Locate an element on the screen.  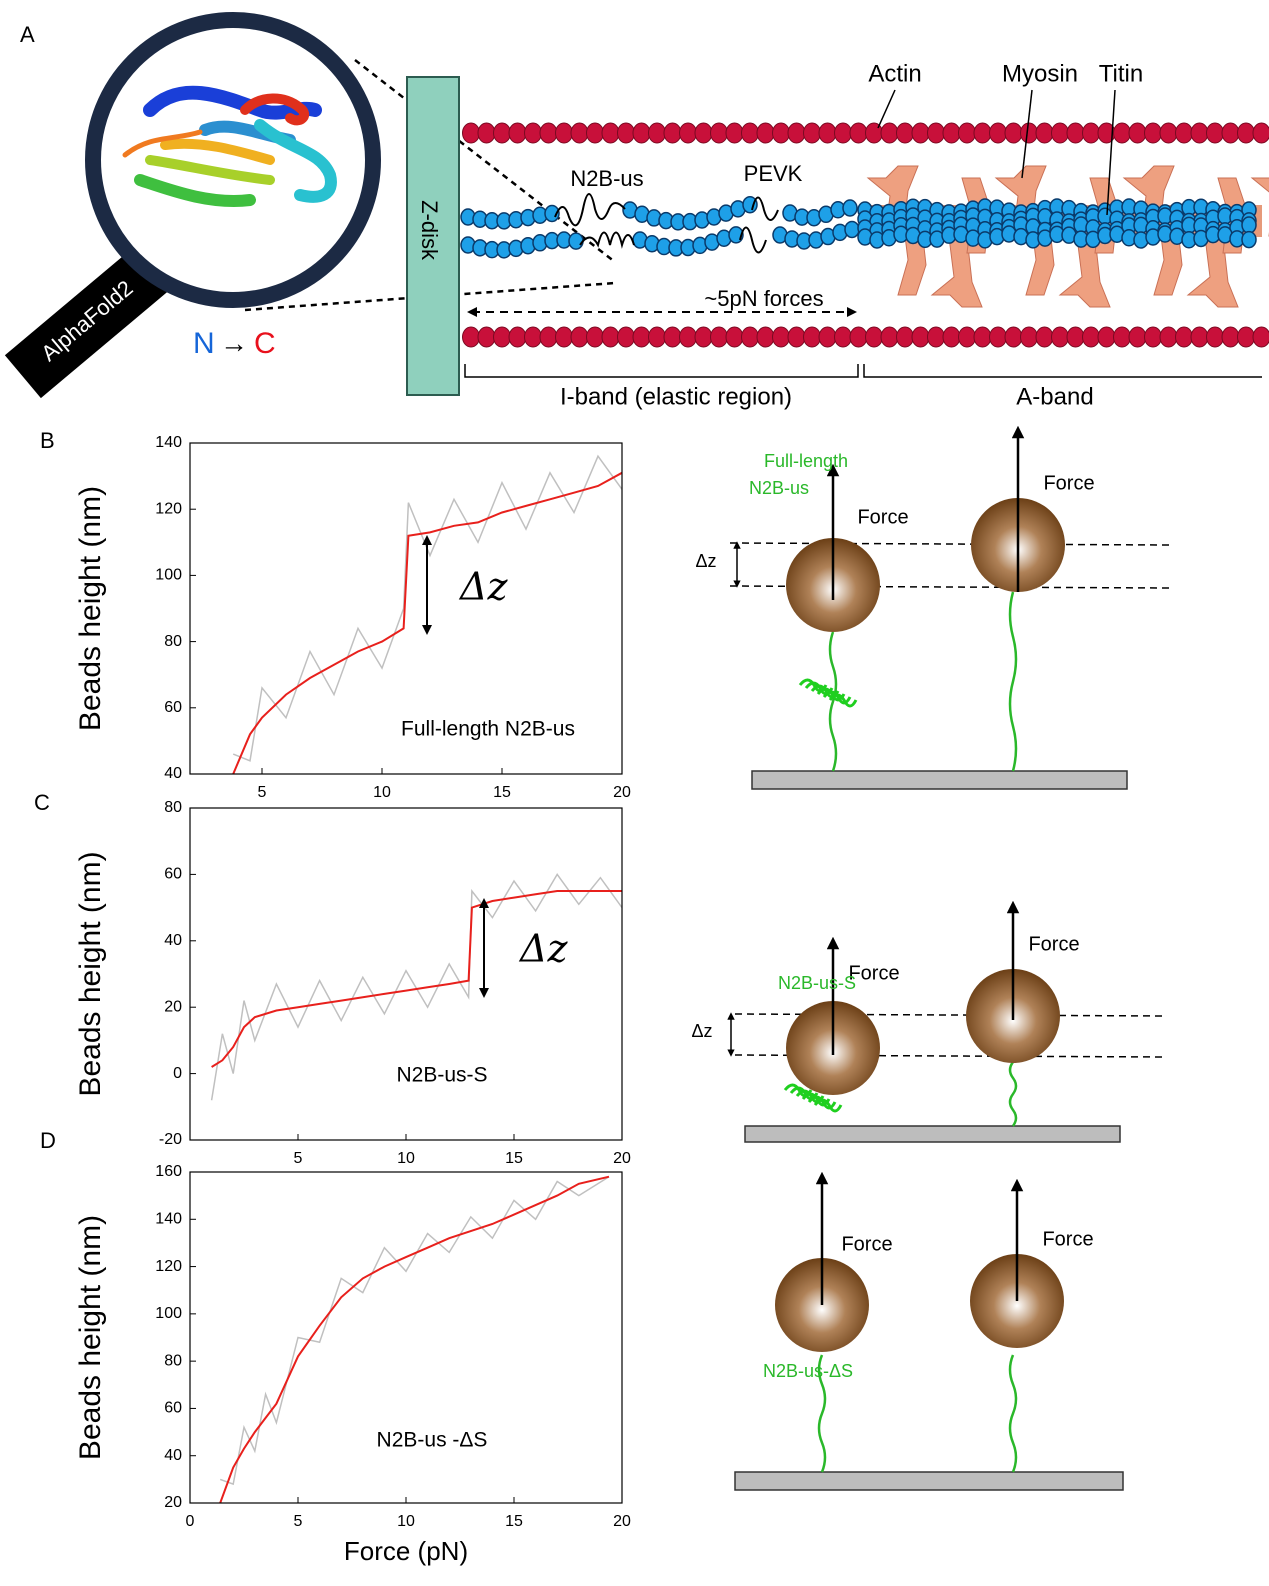
y-tick-label: 0 is located at coordinates (177, 1073).